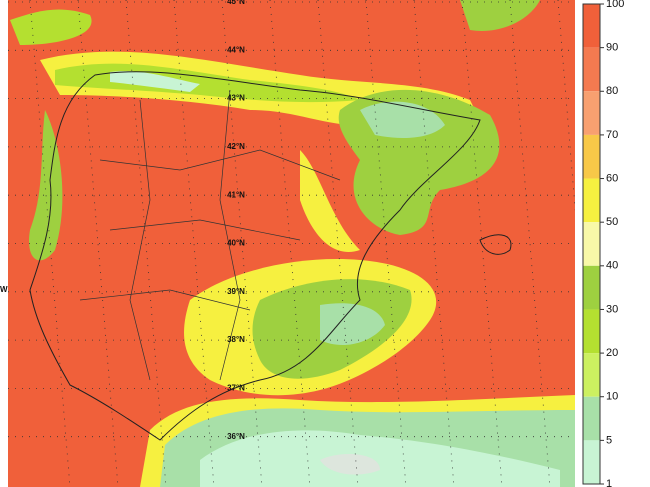 Image resolution: width=650 pixels, height=487 pixels. What do you see at coordinates (612, 397) in the screenshot?
I see `colorbar-label: 10` at bounding box center [612, 397].